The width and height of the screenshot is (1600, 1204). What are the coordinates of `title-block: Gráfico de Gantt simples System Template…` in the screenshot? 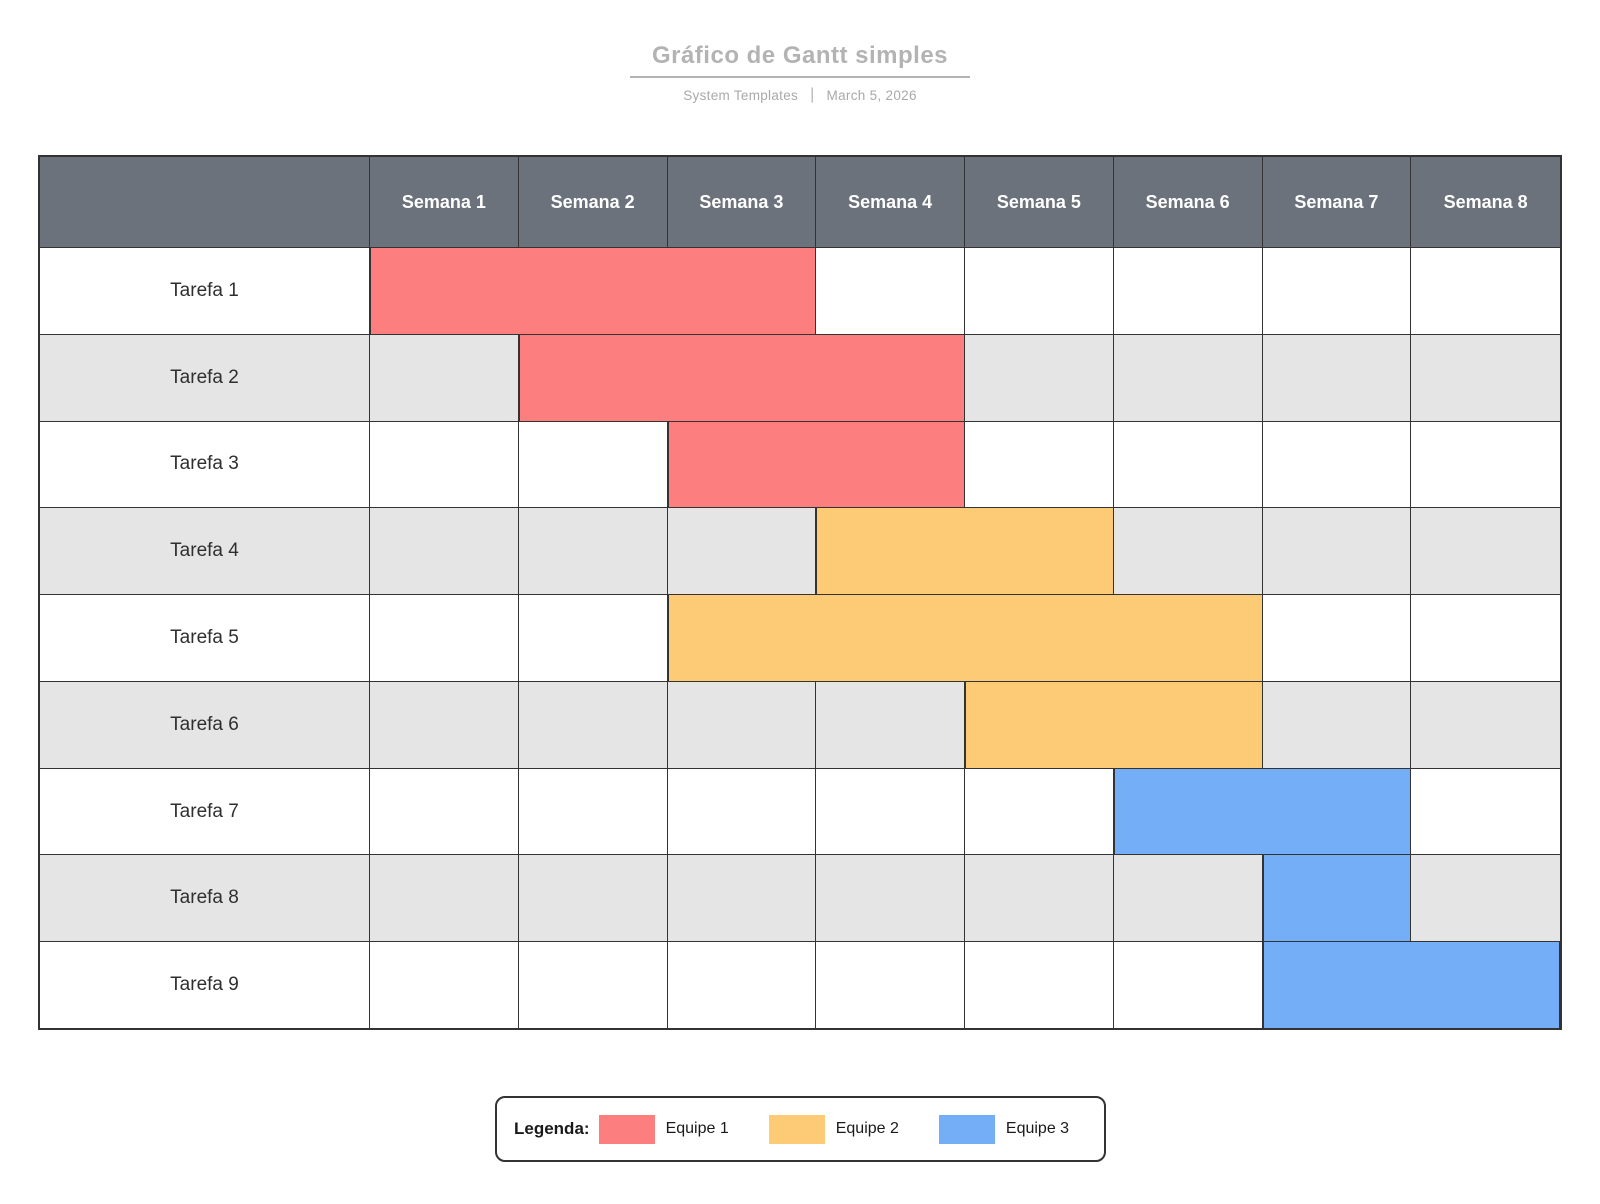 It's located at (800, 73).